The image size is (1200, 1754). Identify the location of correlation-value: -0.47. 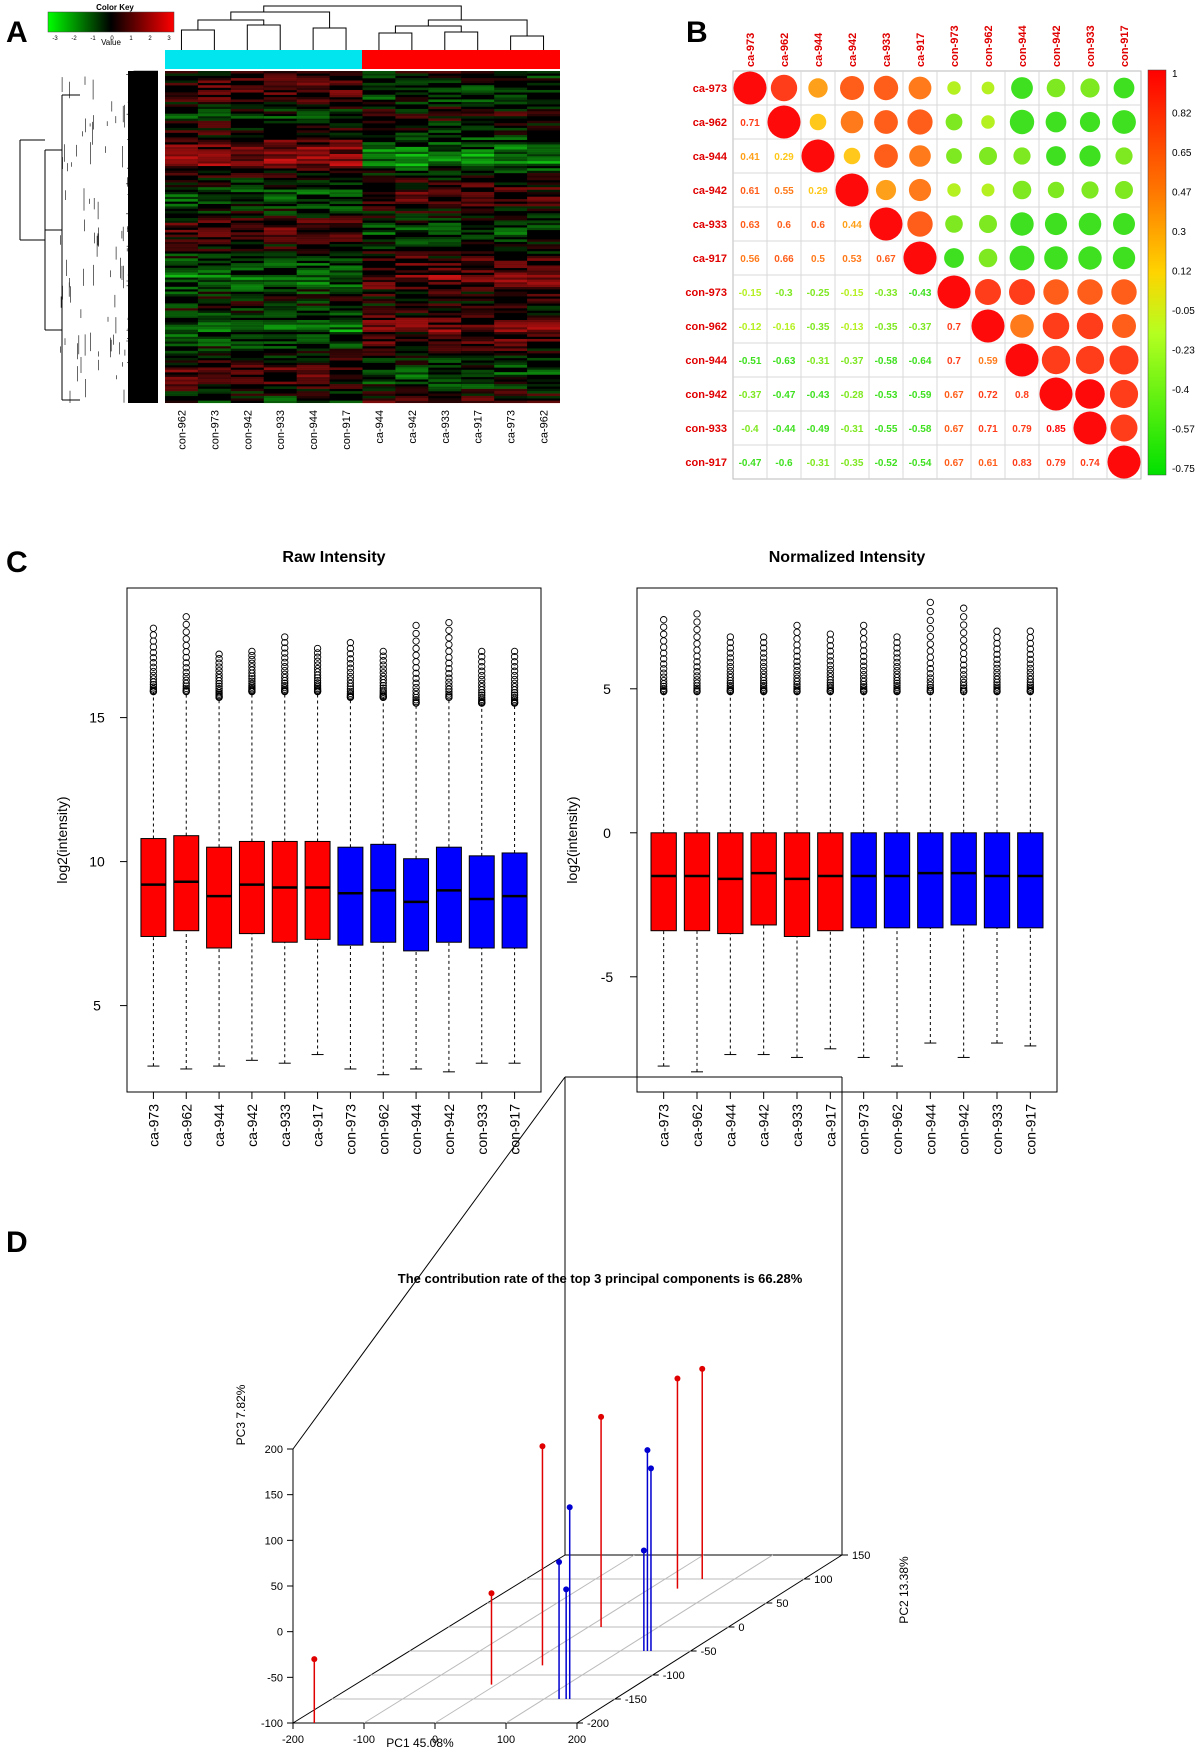
(784, 395).